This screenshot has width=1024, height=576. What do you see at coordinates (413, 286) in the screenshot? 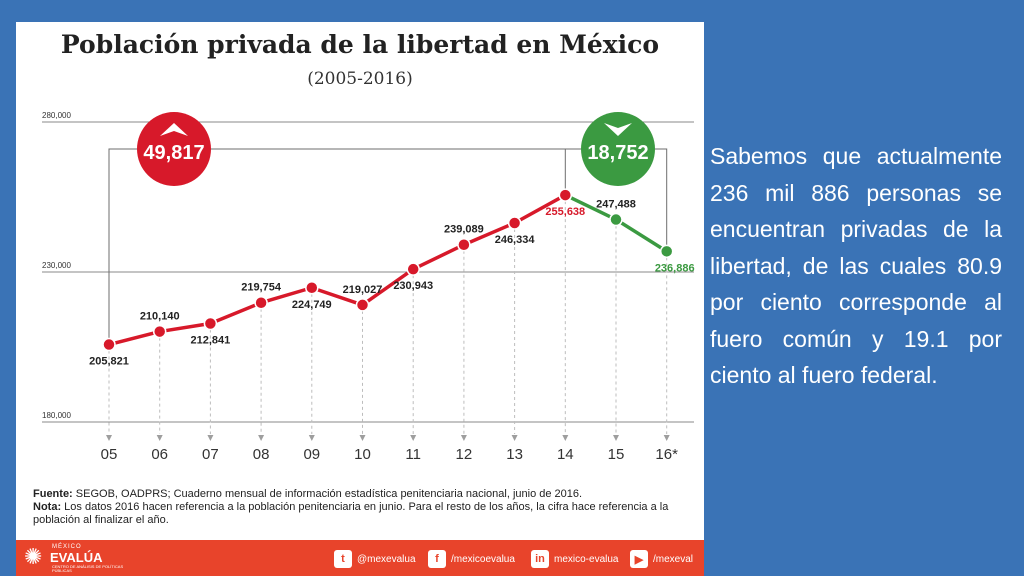
I see `data-label: 230,943` at bounding box center [413, 286].